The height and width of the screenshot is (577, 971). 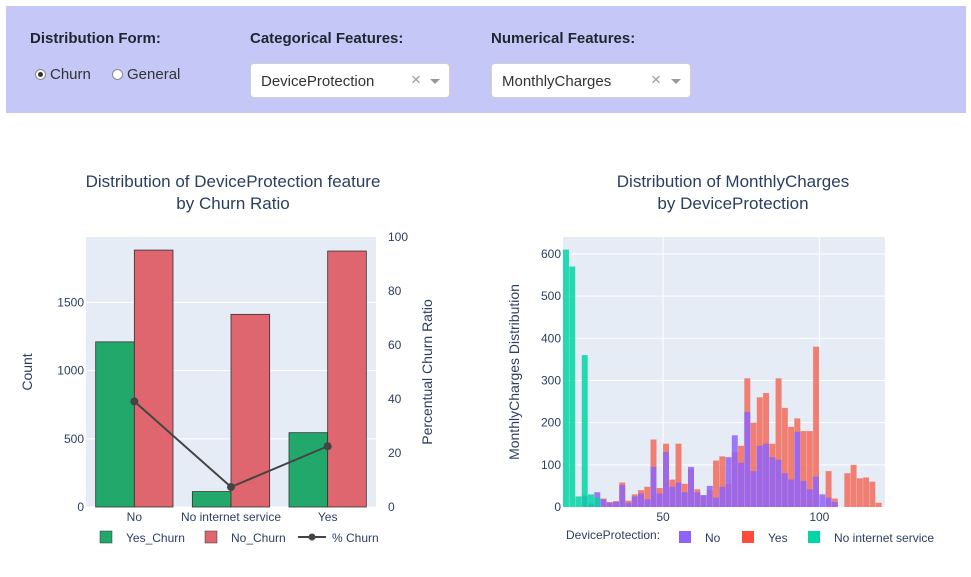 What do you see at coordinates (258, 538) in the screenshot?
I see `legend-no-churn-label: No_Churn` at bounding box center [258, 538].